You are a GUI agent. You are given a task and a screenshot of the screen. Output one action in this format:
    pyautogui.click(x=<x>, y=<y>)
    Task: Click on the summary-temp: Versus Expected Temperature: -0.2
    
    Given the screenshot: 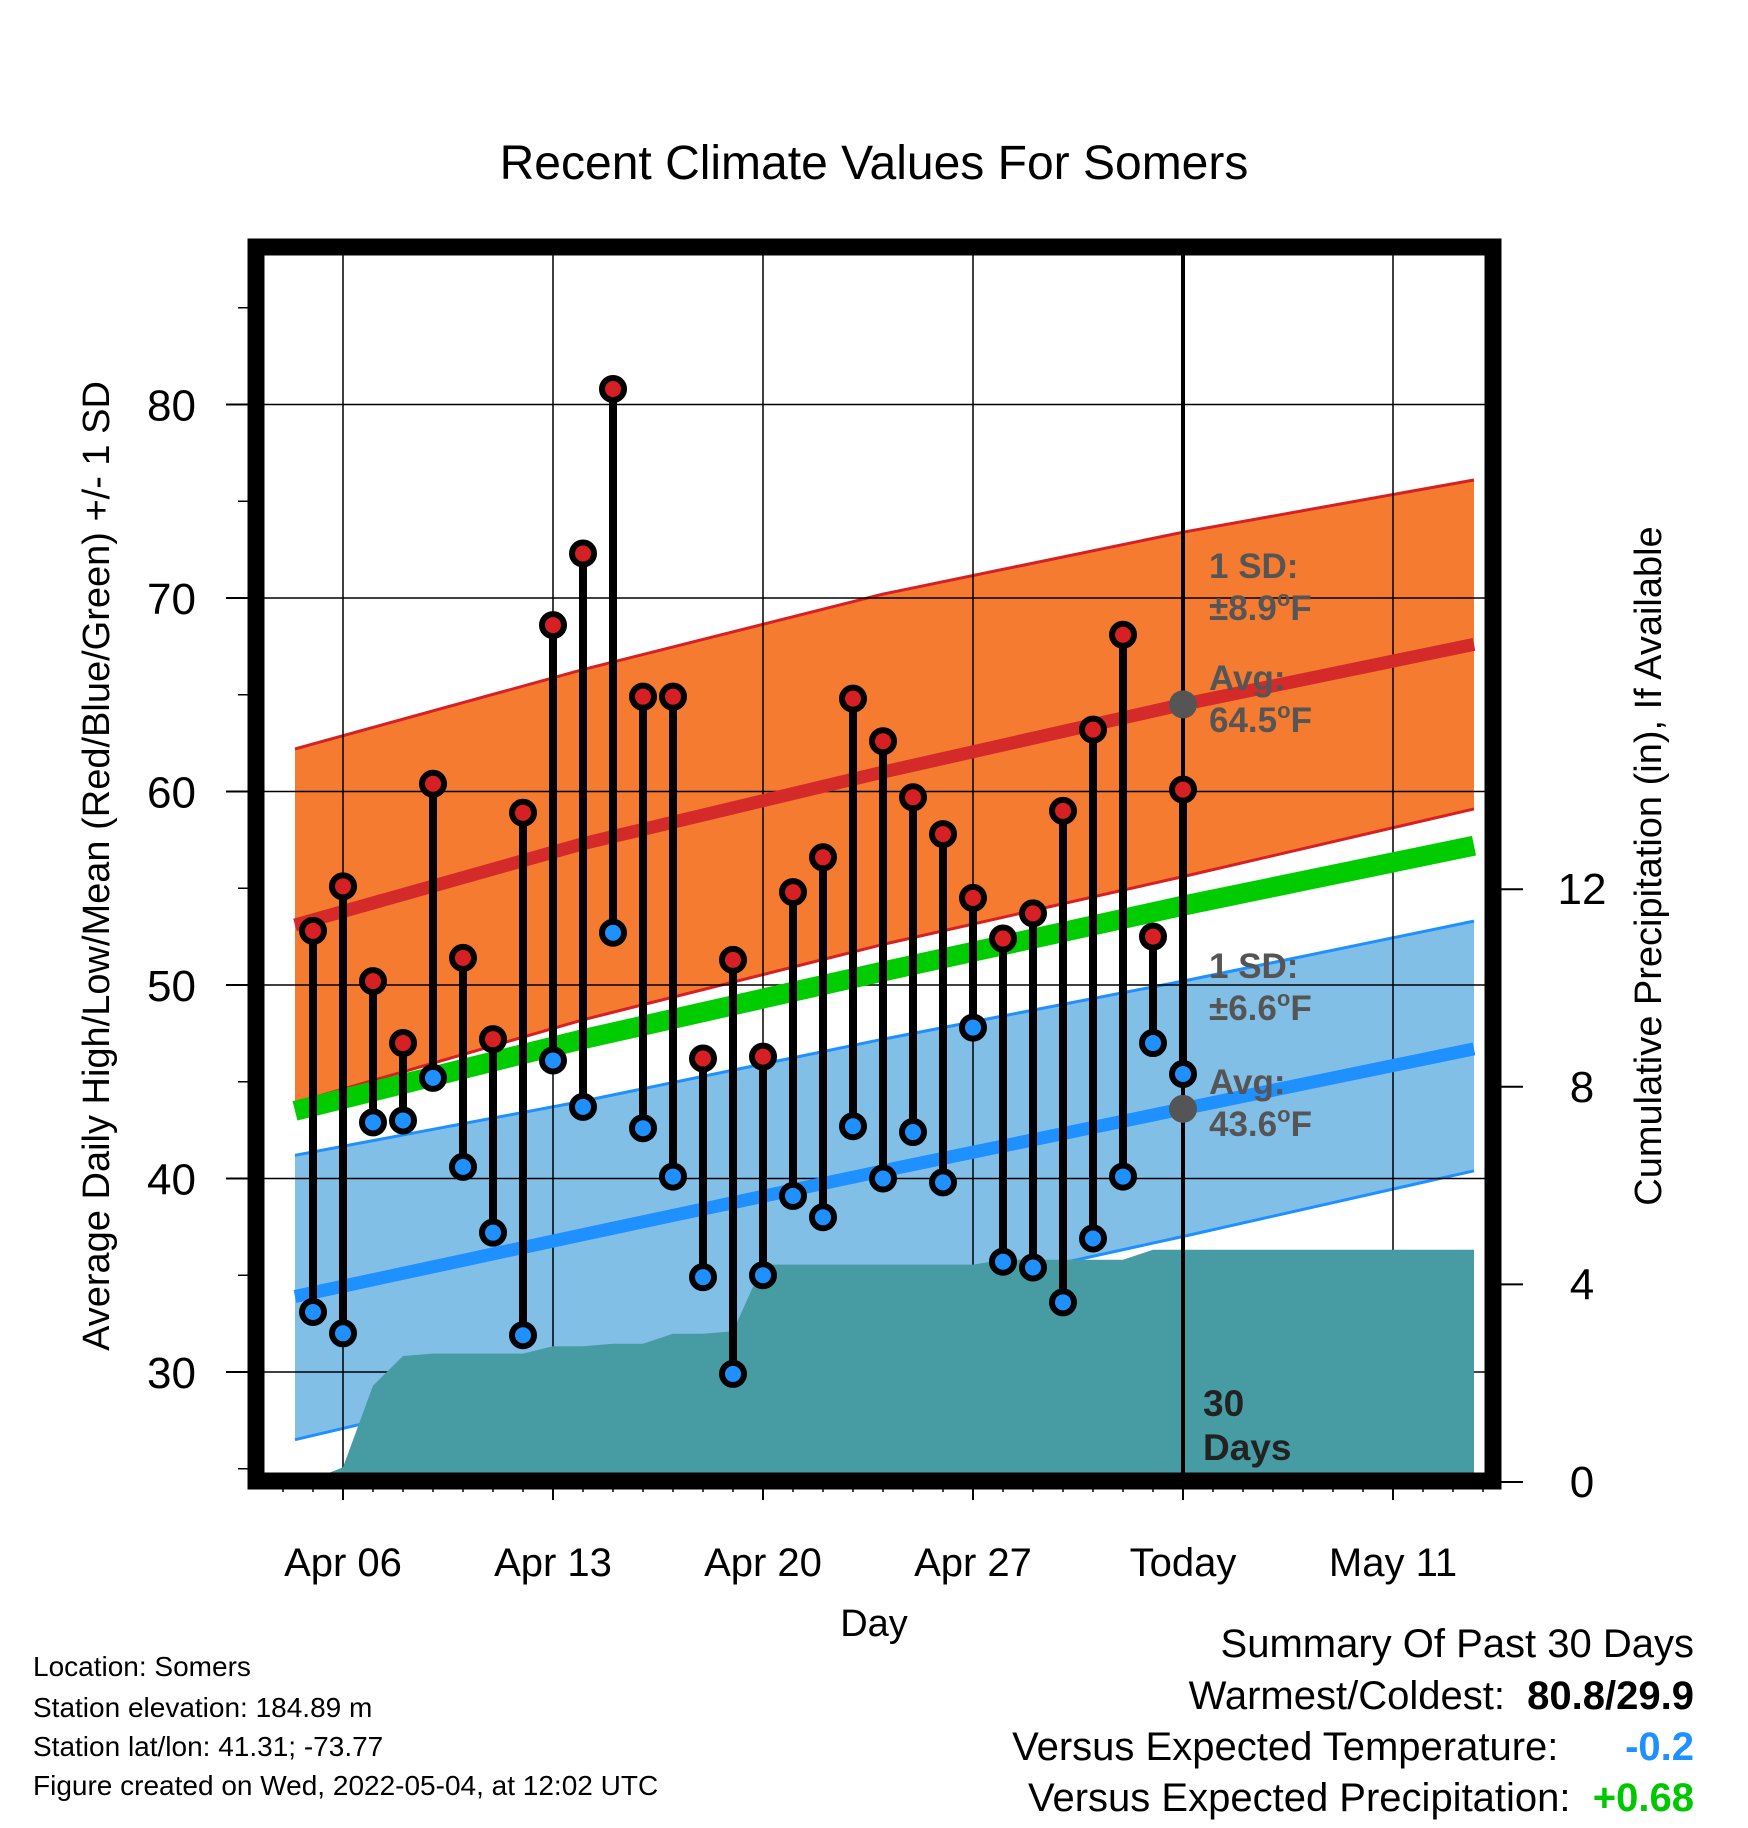 What is the action you would take?
    pyautogui.click(x=1353, y=1747)
    